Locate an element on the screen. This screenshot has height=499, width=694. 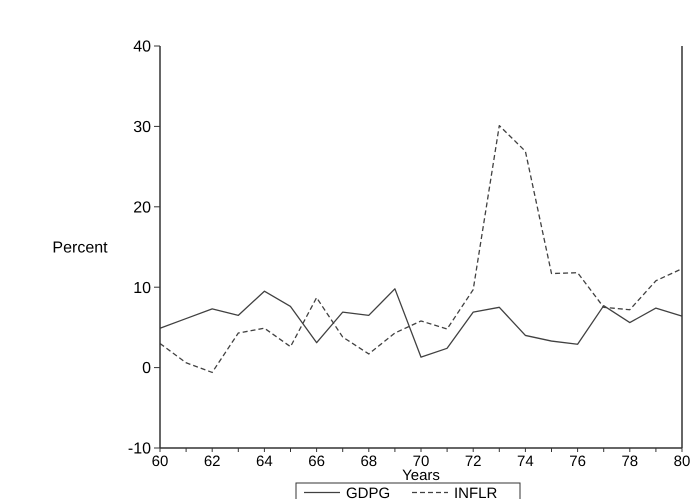
y-tick-label: 0 is located at coordinates (147, 369).